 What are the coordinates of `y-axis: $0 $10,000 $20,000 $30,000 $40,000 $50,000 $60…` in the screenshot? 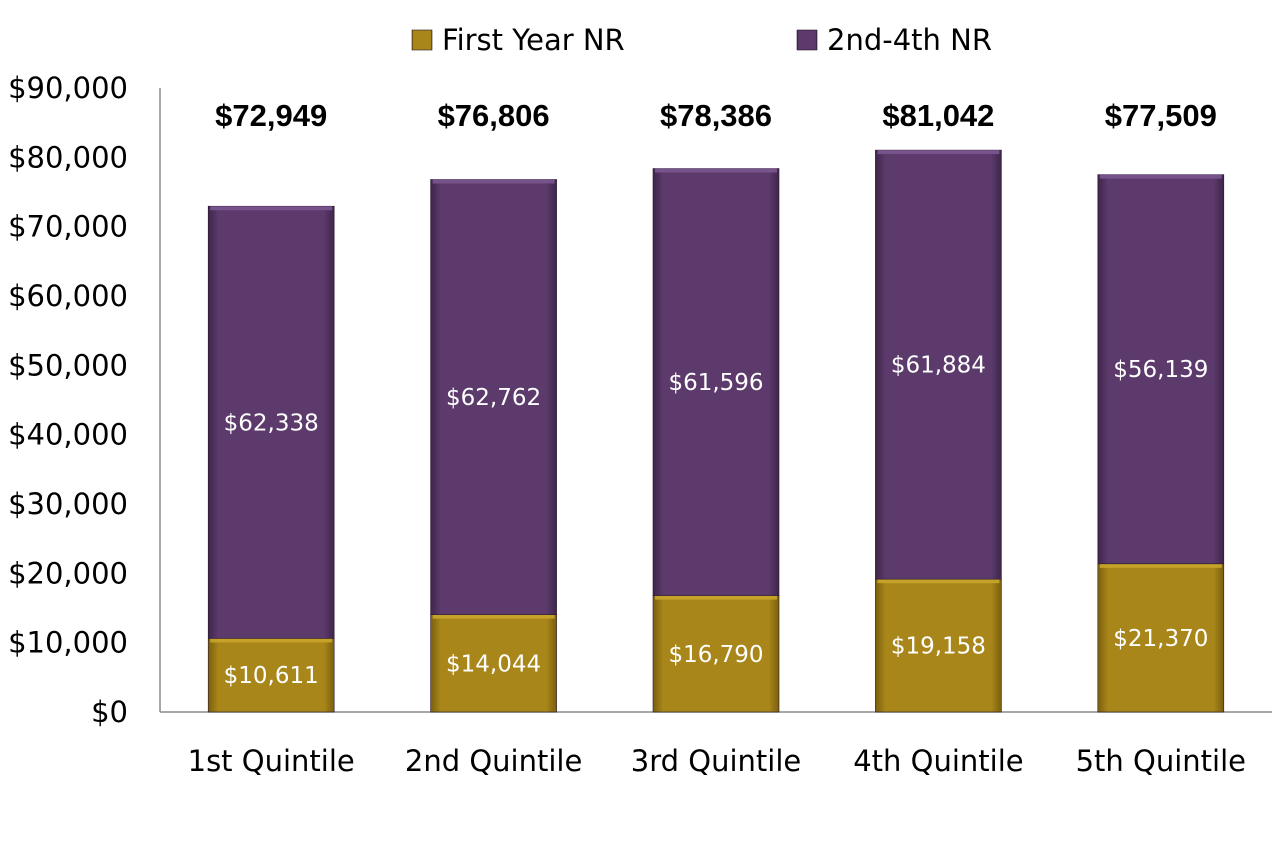 It's located at (84, 400).